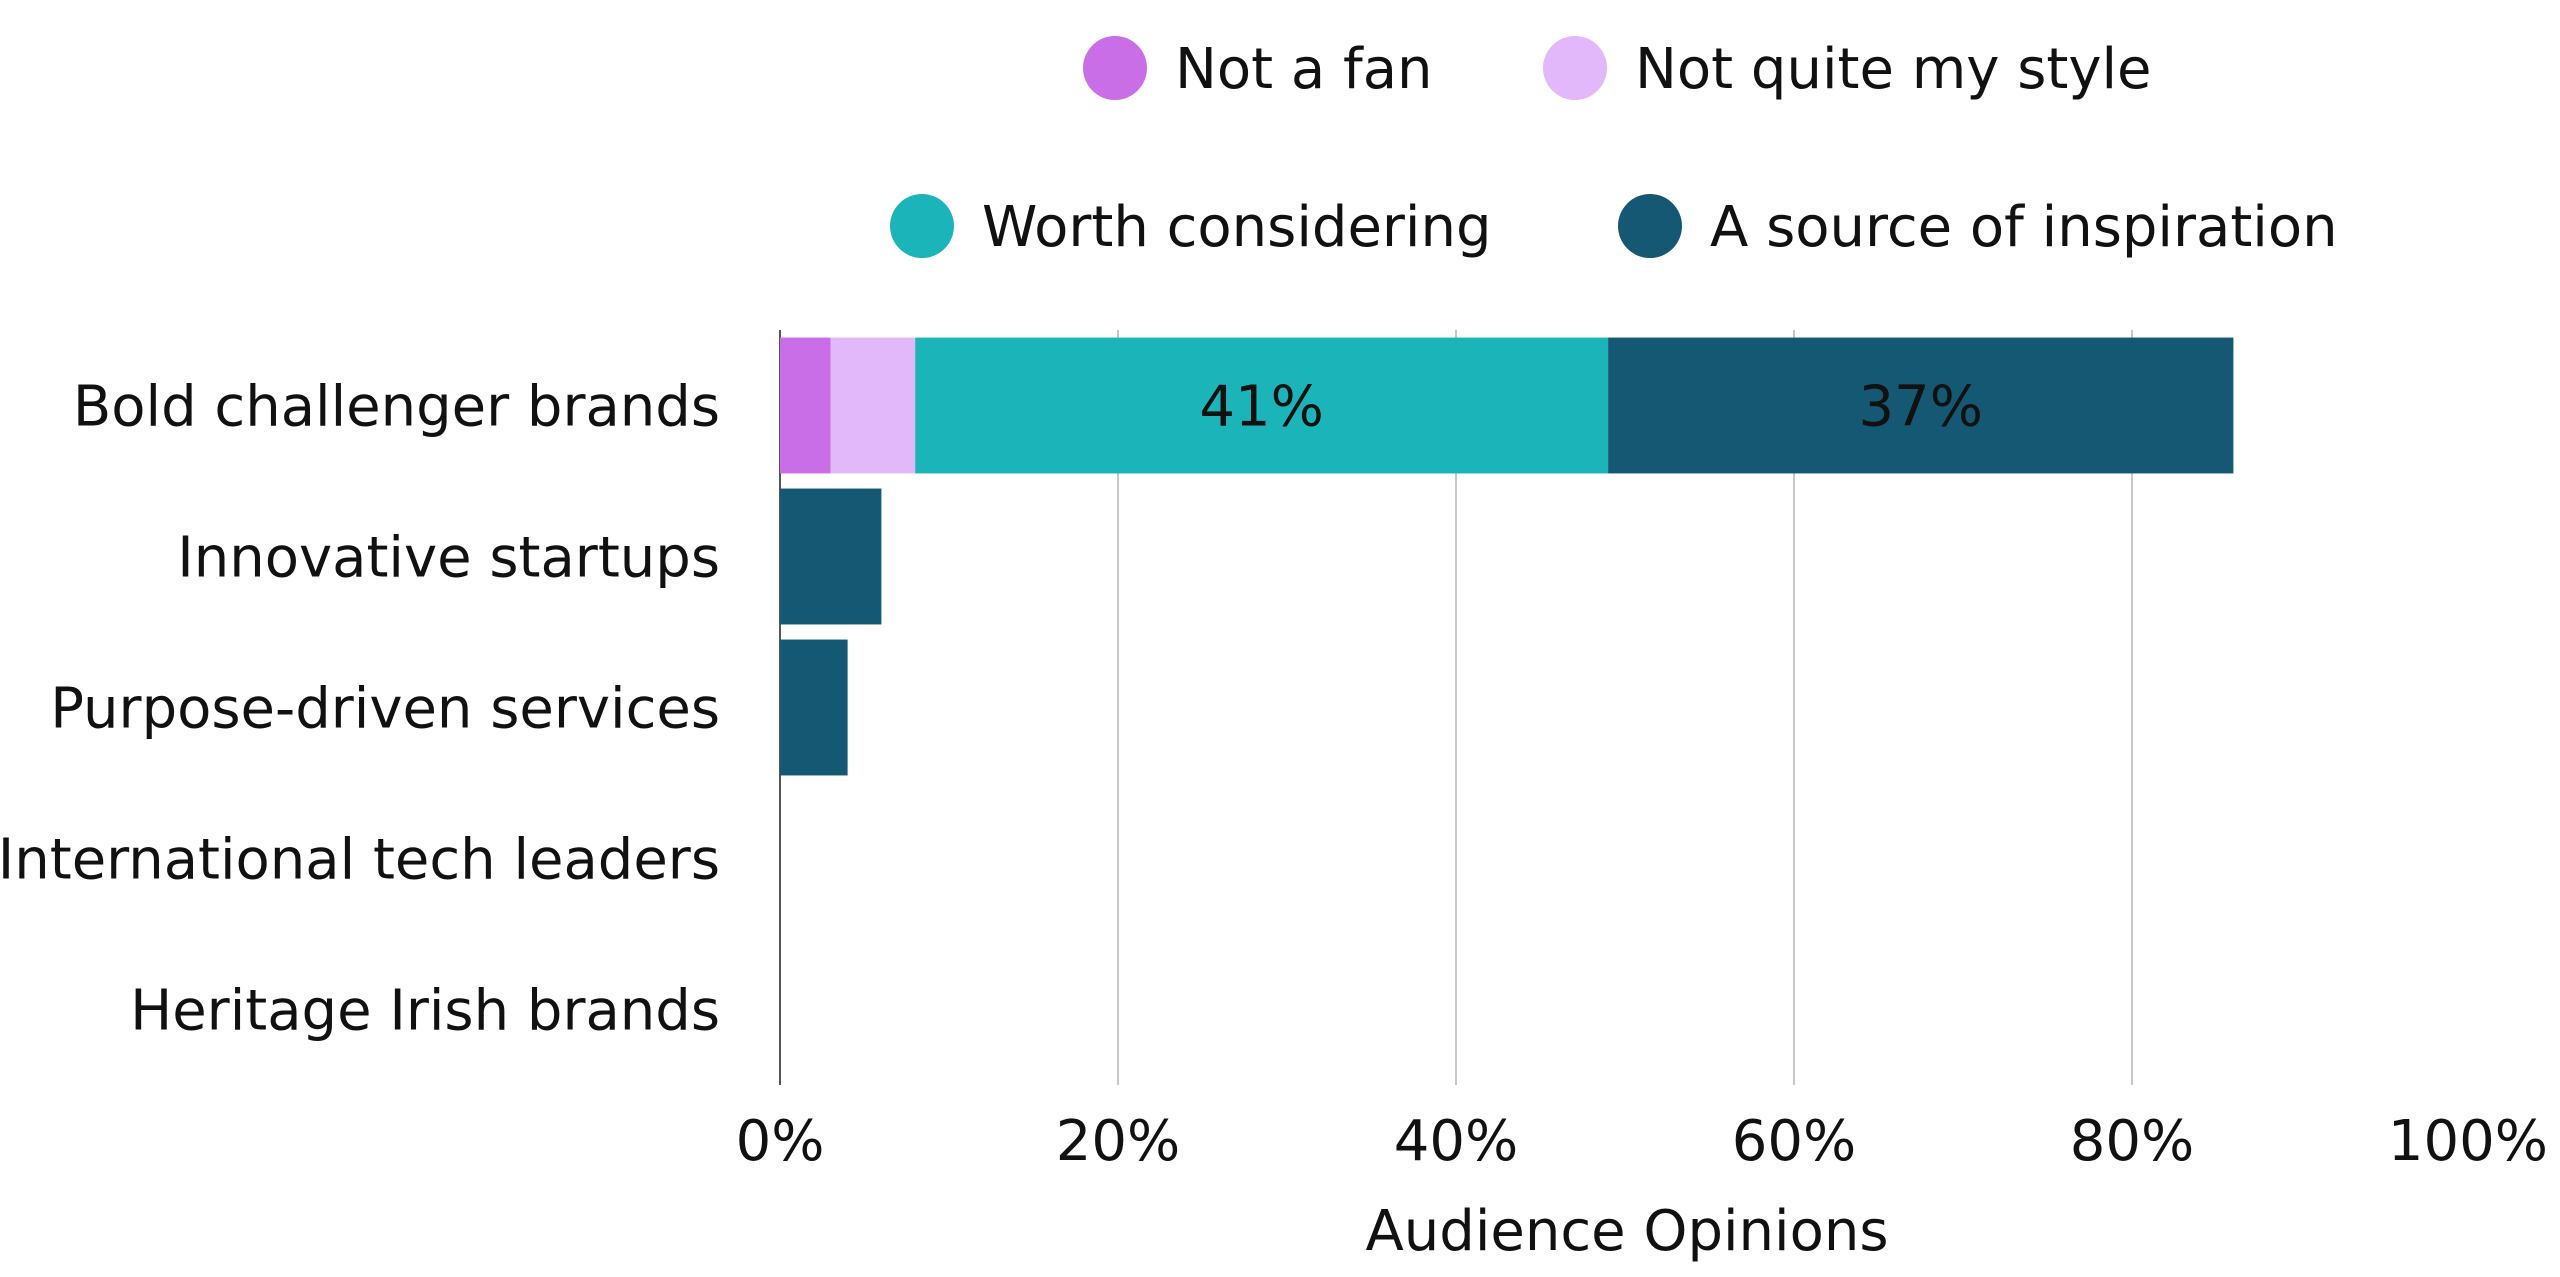 This screenshot has width=2560, height=1277. What do you see at coordinates (360, 860) in the screenshot?
I see `category-label: International tech leaders` at bounding box center [360, 860].